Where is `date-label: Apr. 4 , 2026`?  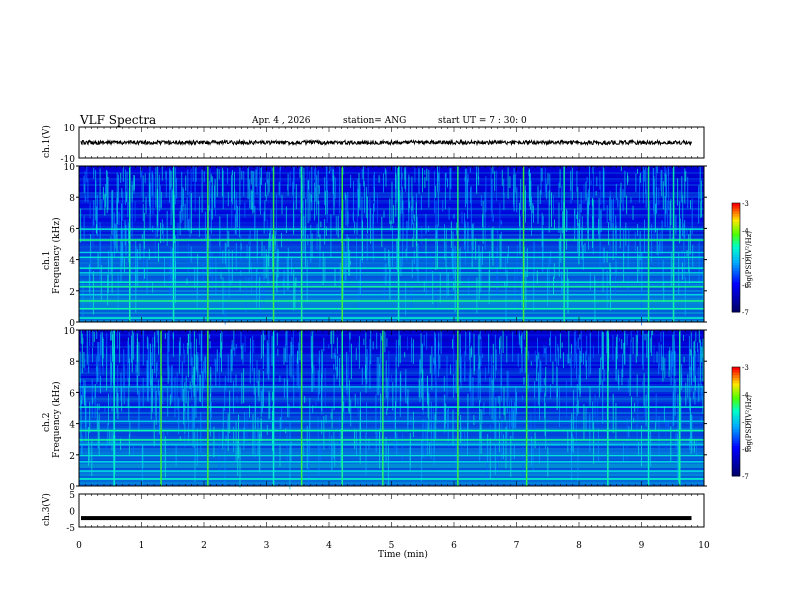
date-label: Apr. 4 , 2026 is located at coordinates (281, 121).